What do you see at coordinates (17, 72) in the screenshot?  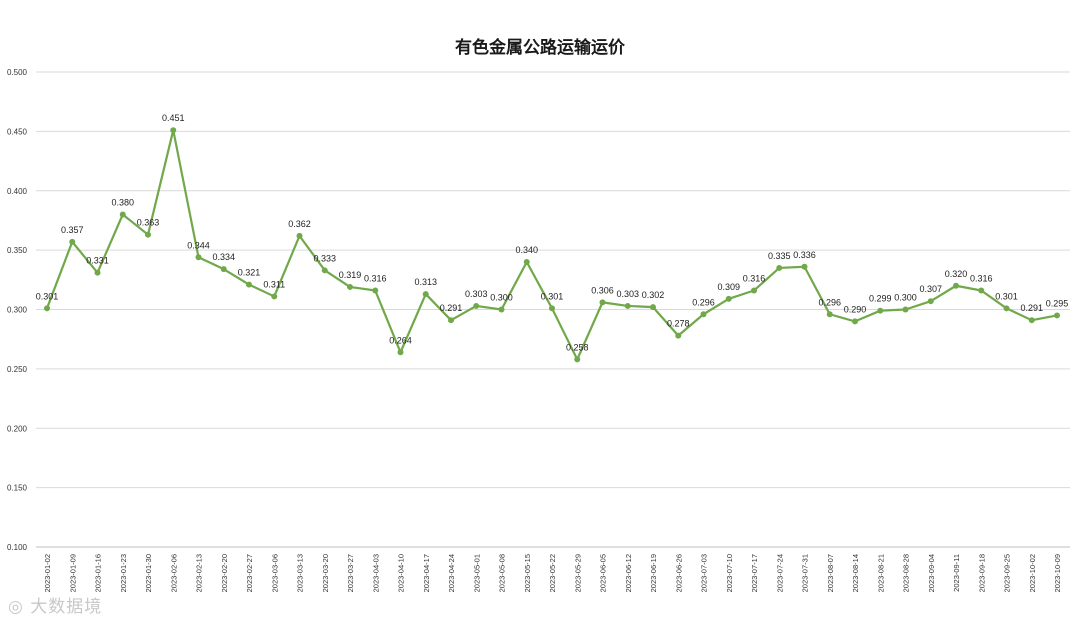 I see `y-tick-label: 0.500` at bounding box center [17, 72].